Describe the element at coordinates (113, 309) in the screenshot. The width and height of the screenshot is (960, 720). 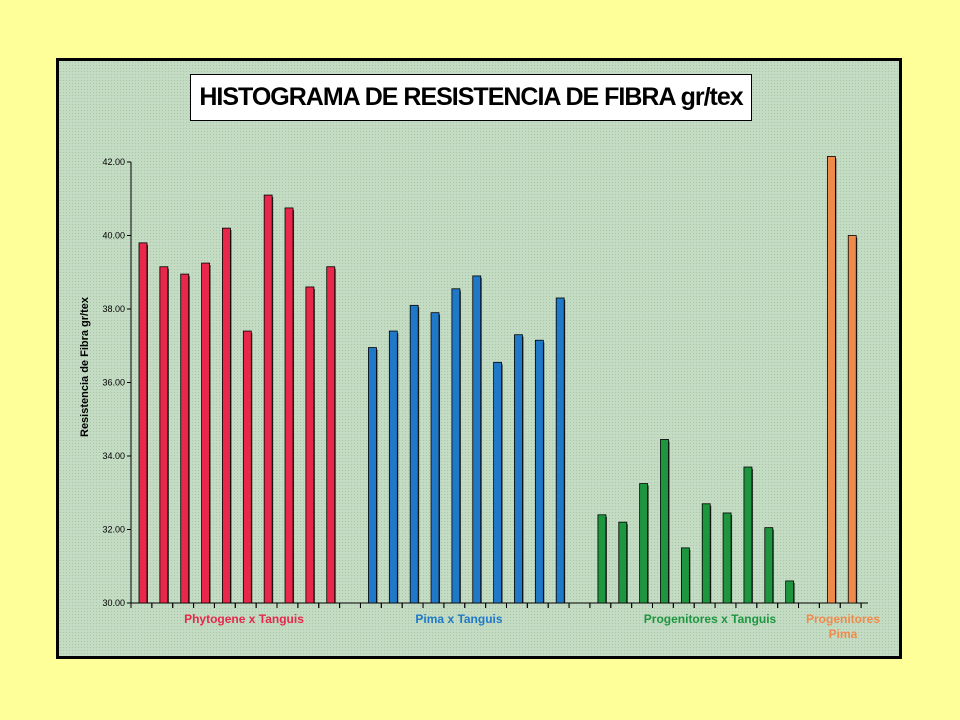
I see `y-tick-label: 38.00` at that location.